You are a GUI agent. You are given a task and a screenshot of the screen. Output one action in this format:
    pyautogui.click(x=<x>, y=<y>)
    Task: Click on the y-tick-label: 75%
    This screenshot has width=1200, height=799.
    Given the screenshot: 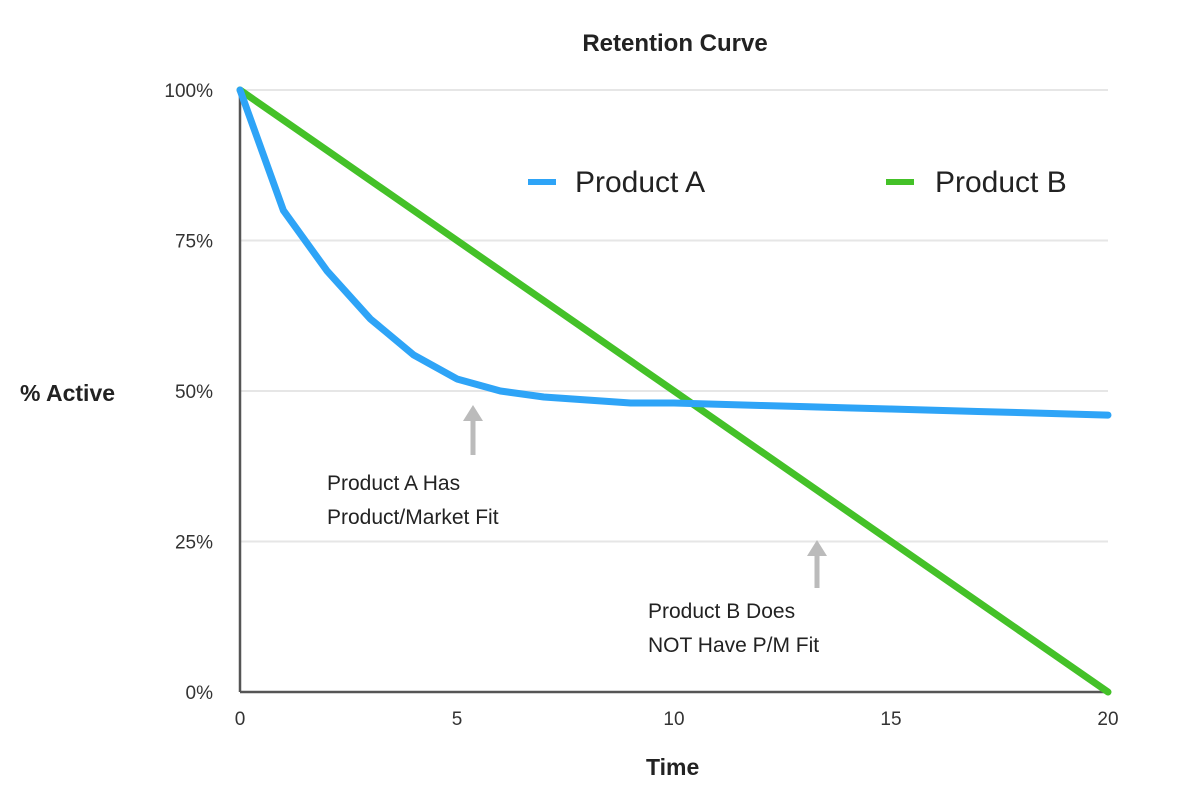 What is the action you would take?
    pyautogui.click(x=194, y=242)
    